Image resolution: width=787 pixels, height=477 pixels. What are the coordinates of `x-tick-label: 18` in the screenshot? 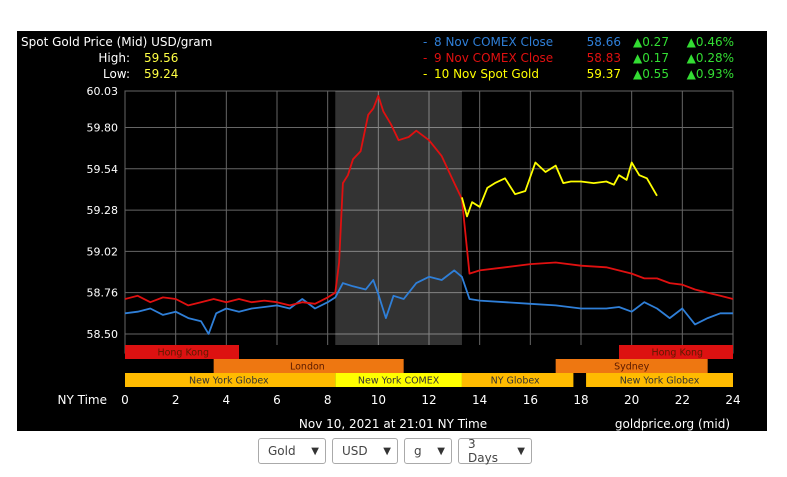 It's located at (580, 400).